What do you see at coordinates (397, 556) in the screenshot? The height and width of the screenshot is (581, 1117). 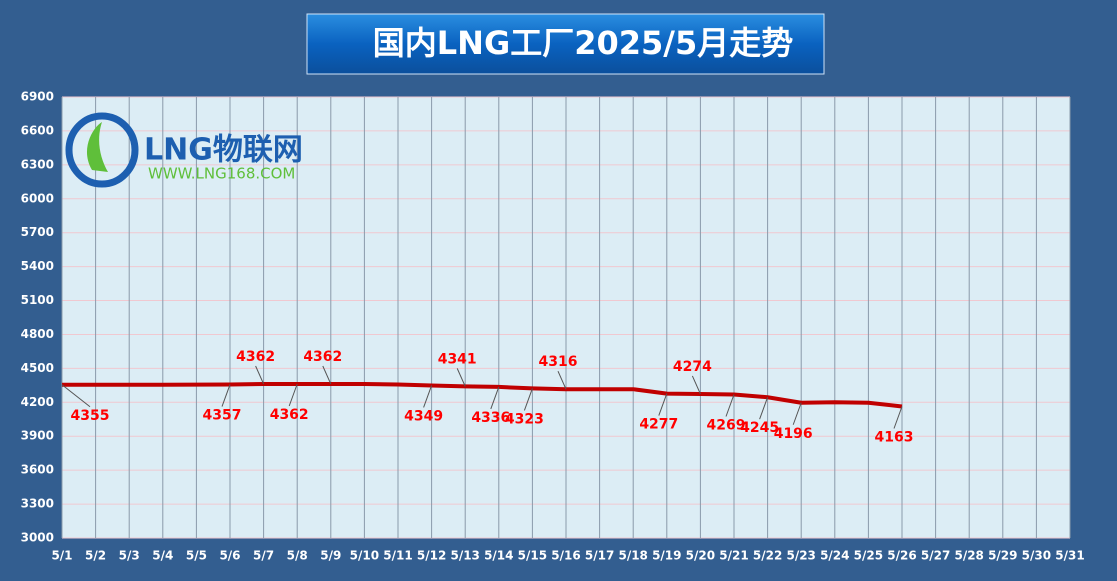 I see `x-tick-label: 5/11` at bounding box center [397, 556].